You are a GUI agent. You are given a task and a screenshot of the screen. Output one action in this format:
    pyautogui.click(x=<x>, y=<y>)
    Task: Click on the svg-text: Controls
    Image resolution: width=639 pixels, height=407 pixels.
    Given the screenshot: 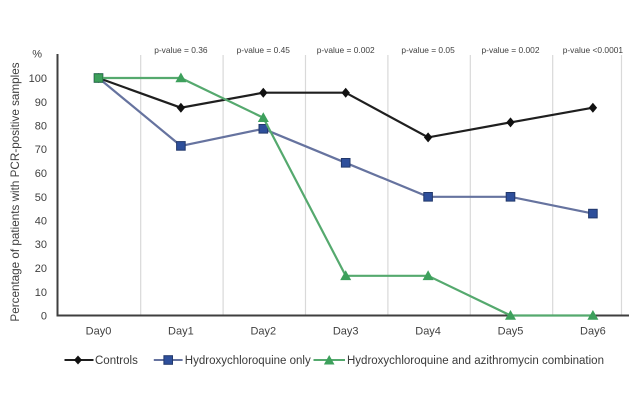 What is the action you would take?
    pyautogui.click(x=116, y=361)
    